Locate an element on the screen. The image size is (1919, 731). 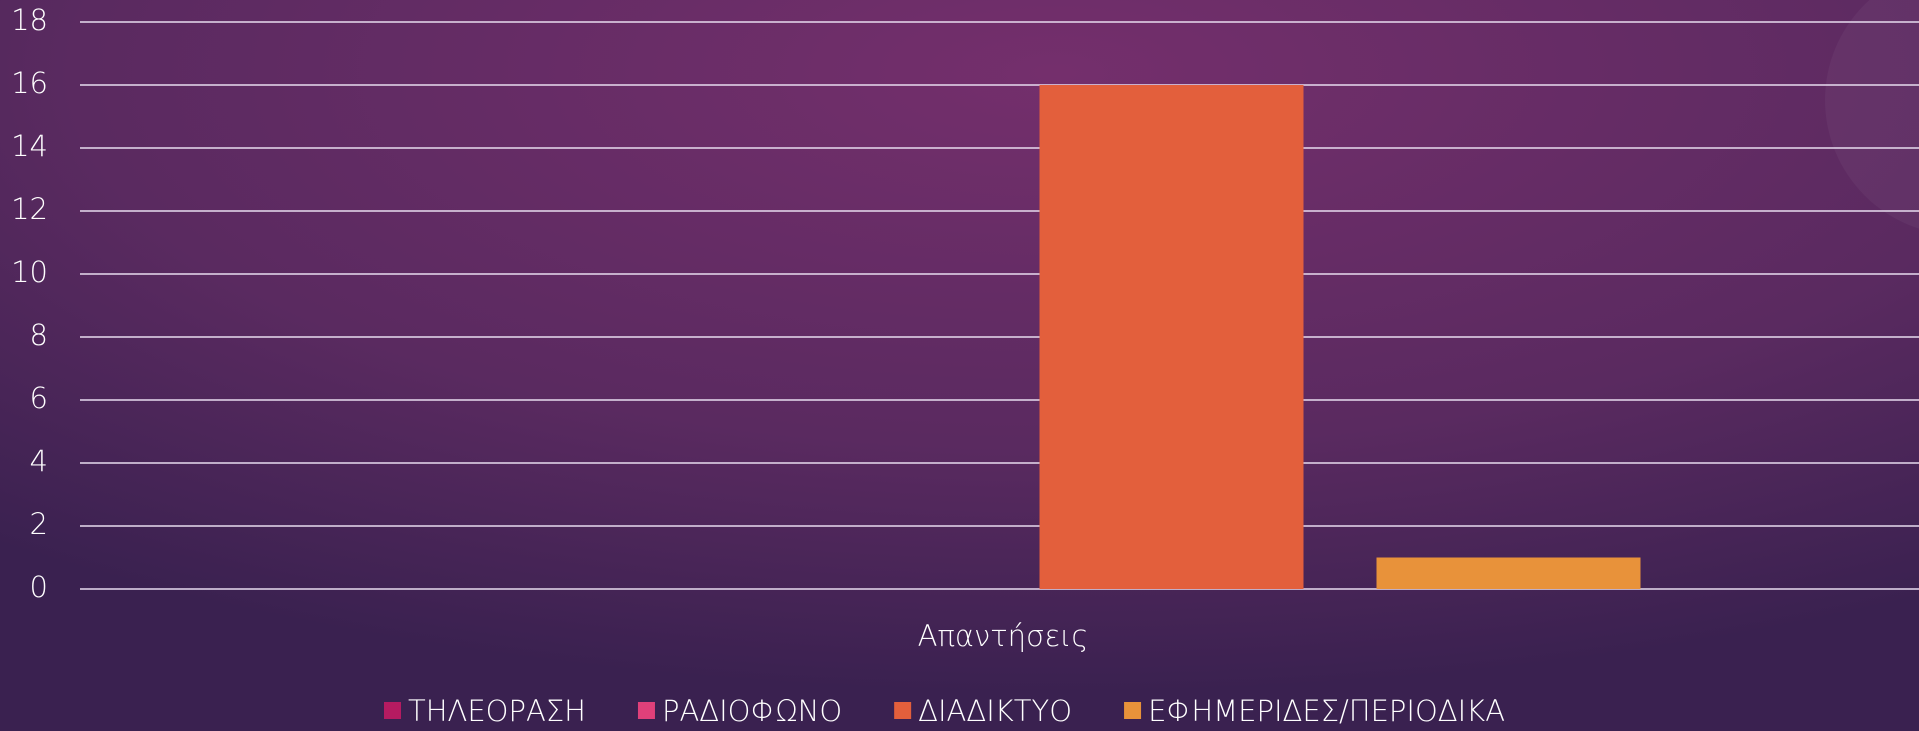
y-tick-label: 12 is located at coordinates (29, 209).